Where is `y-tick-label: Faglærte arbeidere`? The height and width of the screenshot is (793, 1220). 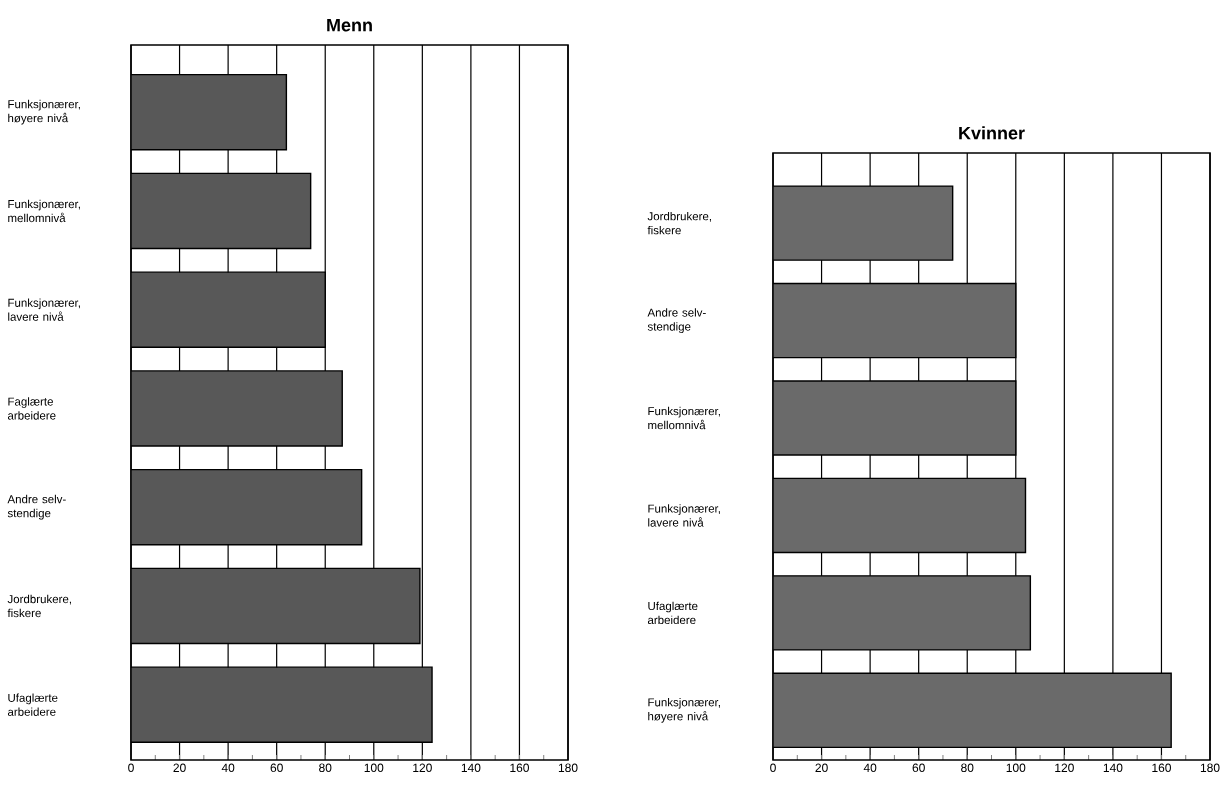 y-tick-label: Faglærte arbeidere is located at coordinates (31, 408).